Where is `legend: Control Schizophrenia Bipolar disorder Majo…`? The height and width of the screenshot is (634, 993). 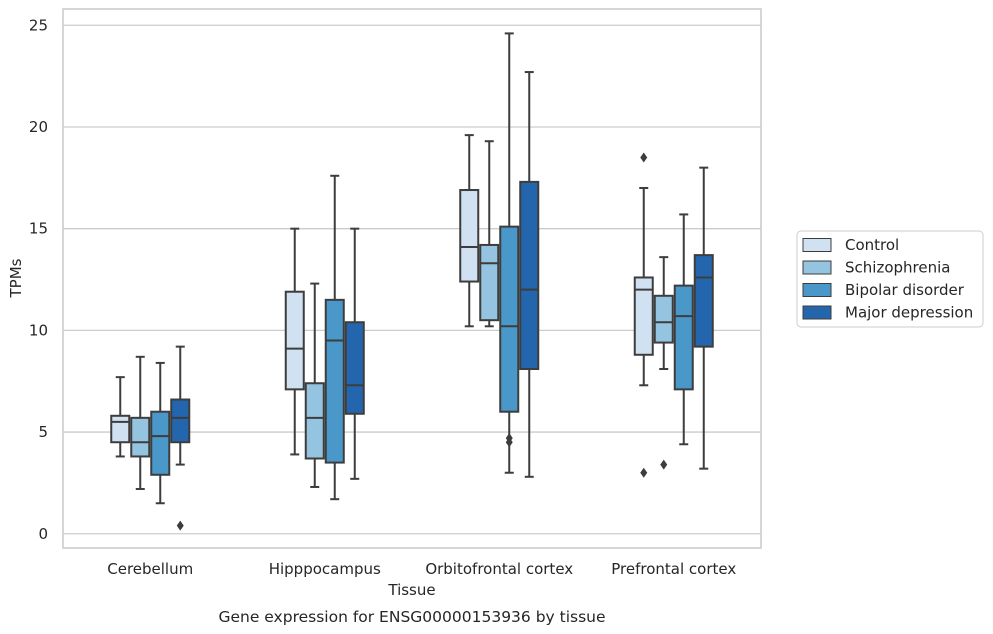 legend: Control Schizophrenia Bipolar disorder Majo… is located at coordinates (890, 279).